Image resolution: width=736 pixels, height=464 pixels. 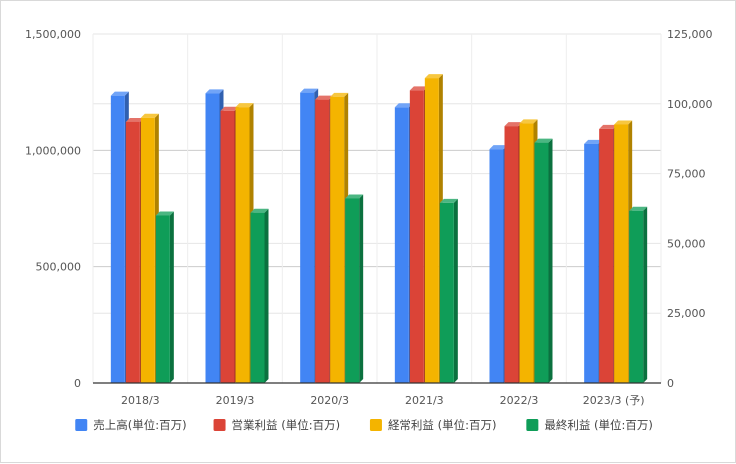 I want to click on x-axis-ticks: 2018/3 2019/3 2020/3 2021/3 2022/3 2023/3 (予), so click(x=383, y=400).